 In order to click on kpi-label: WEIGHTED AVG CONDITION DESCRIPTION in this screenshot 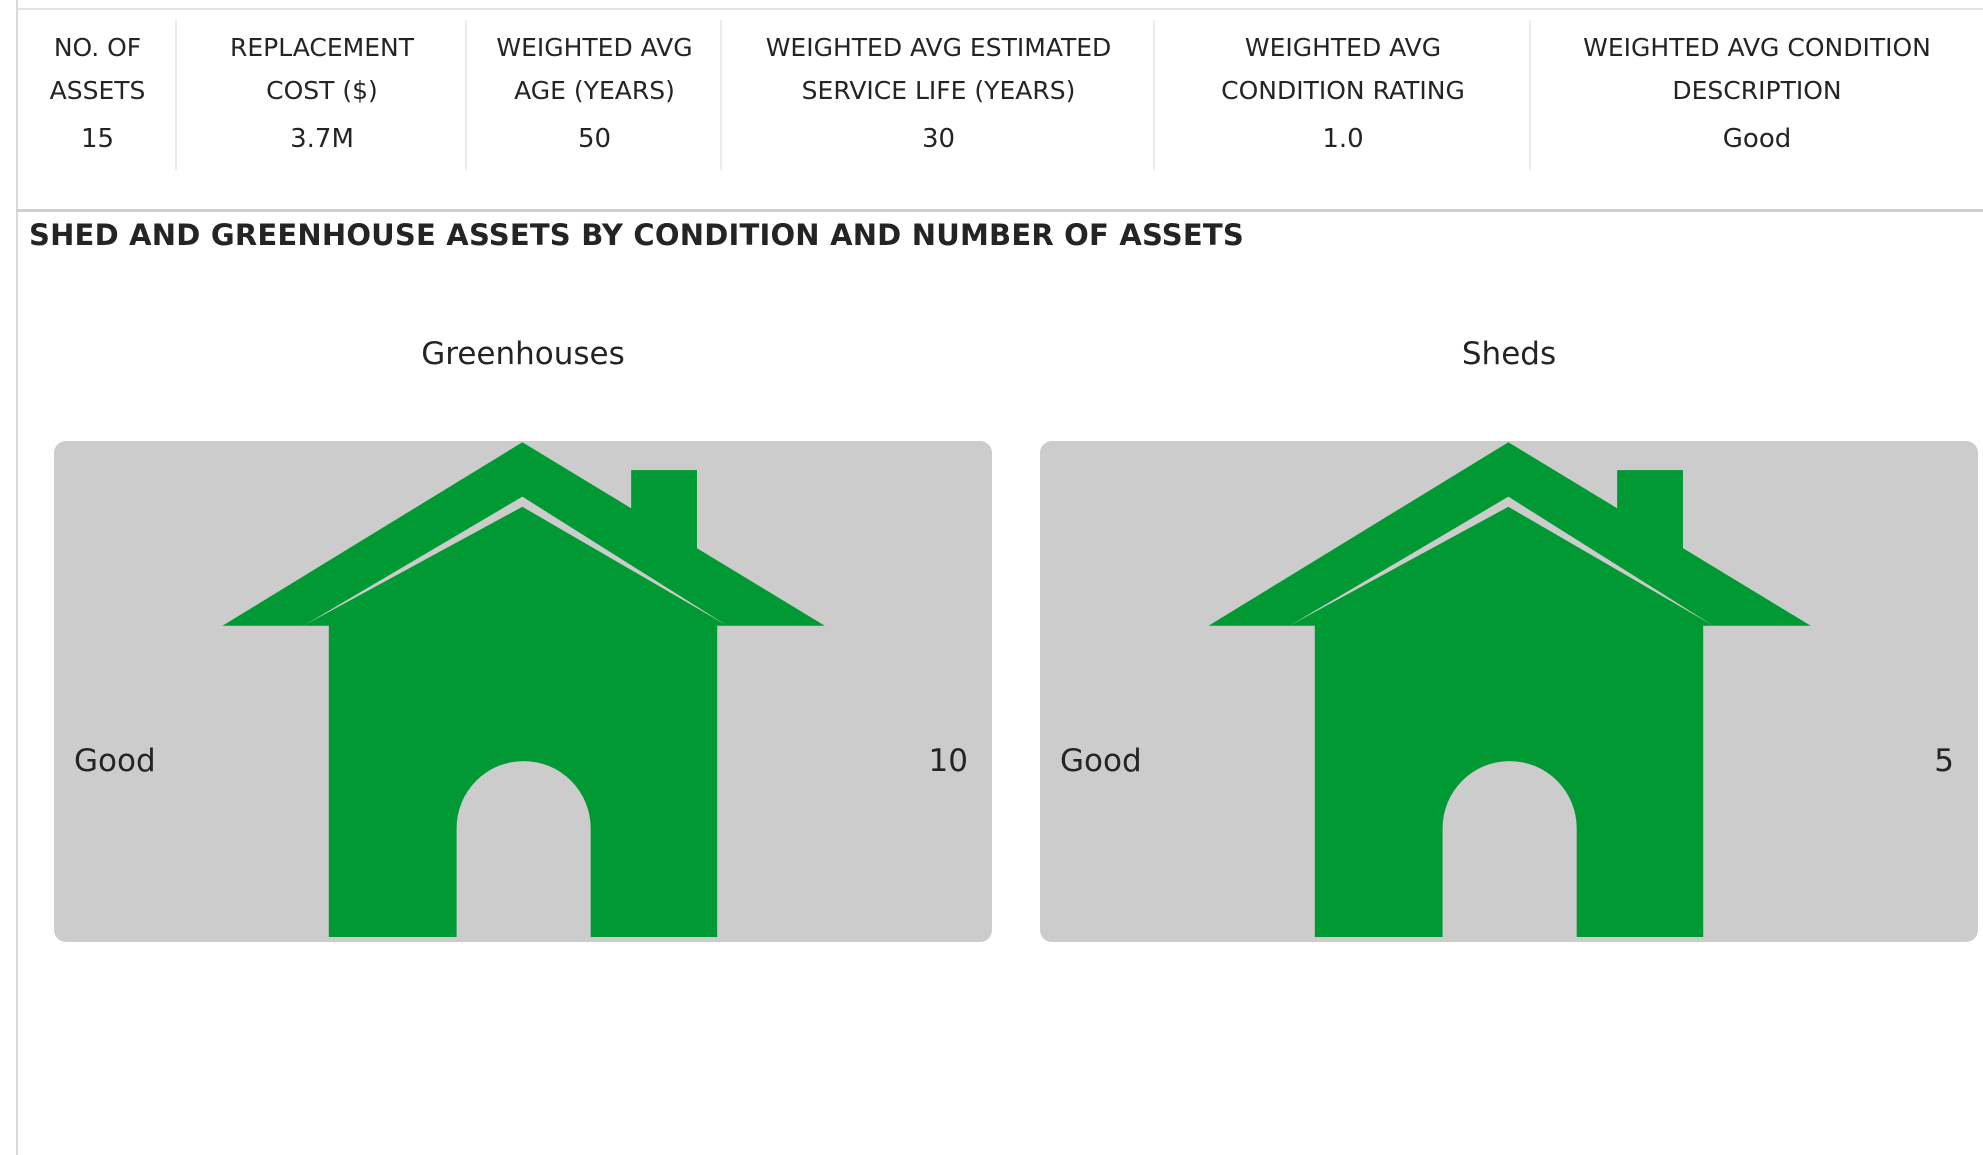, I will do `click(1757, 69)`.